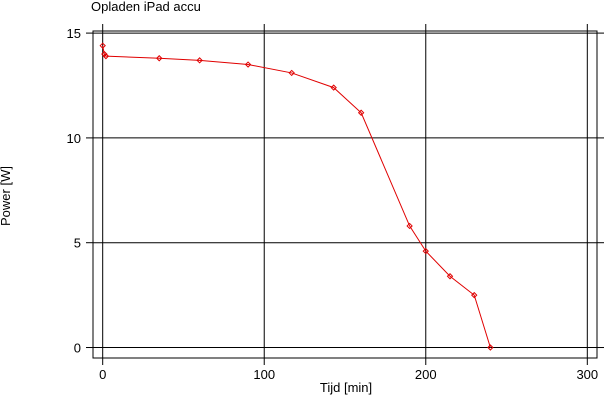 The image size is (605, 409). What do you see at coordinates (426, 374) in the screenshot?
I see `x-tick-label: 200` at bounding box center [426, 374].